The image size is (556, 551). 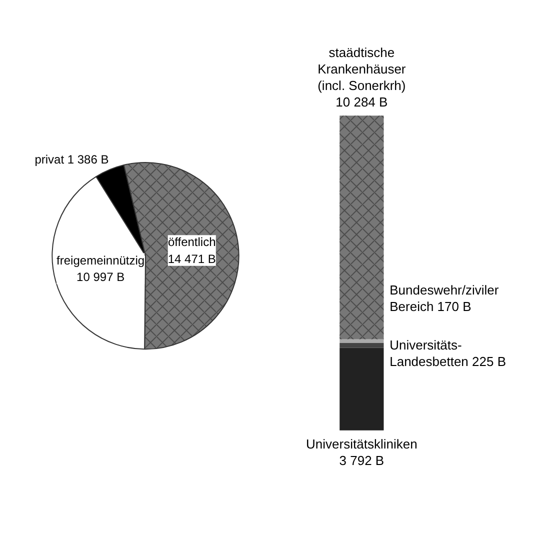 What do you see at coordinates (448, 354) in the screenshot?
I see `text: Universitäts-Landesbetten 225 B` at bounding box center [448, 354].